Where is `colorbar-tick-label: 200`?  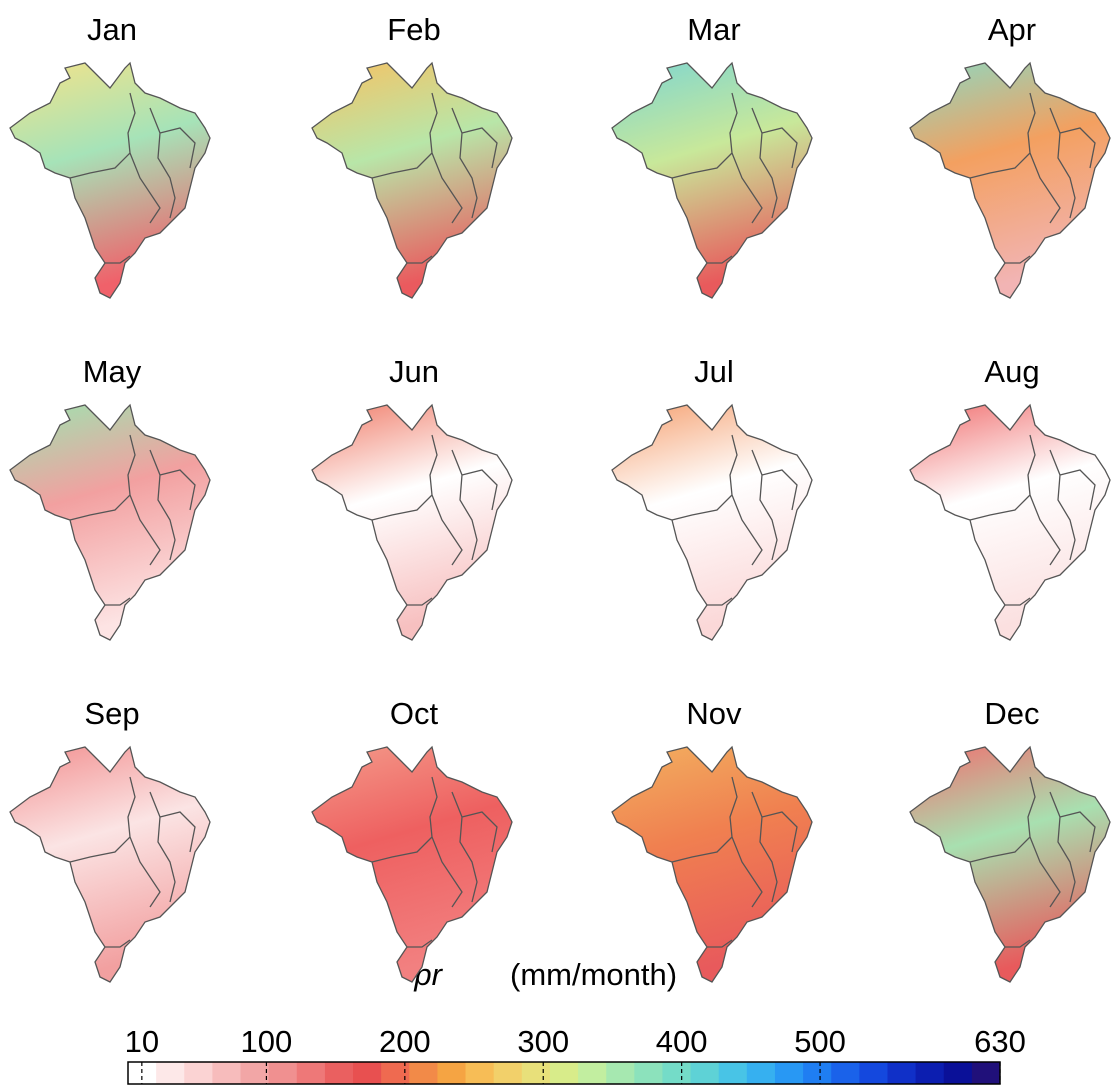 colorbar-tick-label: 200 is located at coordinates (405, 1041).